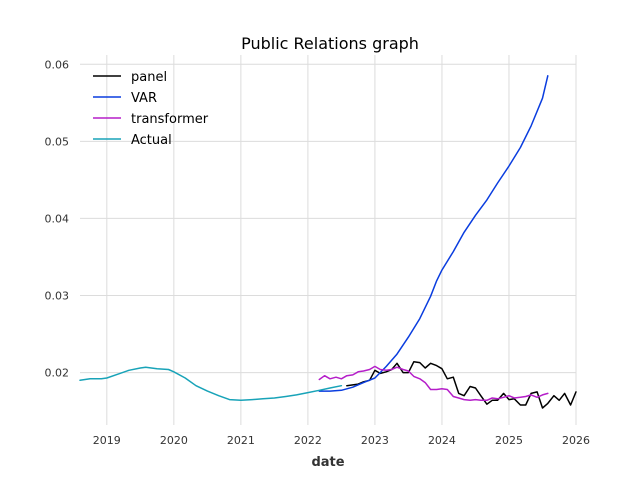 This screenshot has width=640, height=480. Describe the element at coordinates (57, 296) in the screenshot. I see `y-tick-label: 0.03` at that location.